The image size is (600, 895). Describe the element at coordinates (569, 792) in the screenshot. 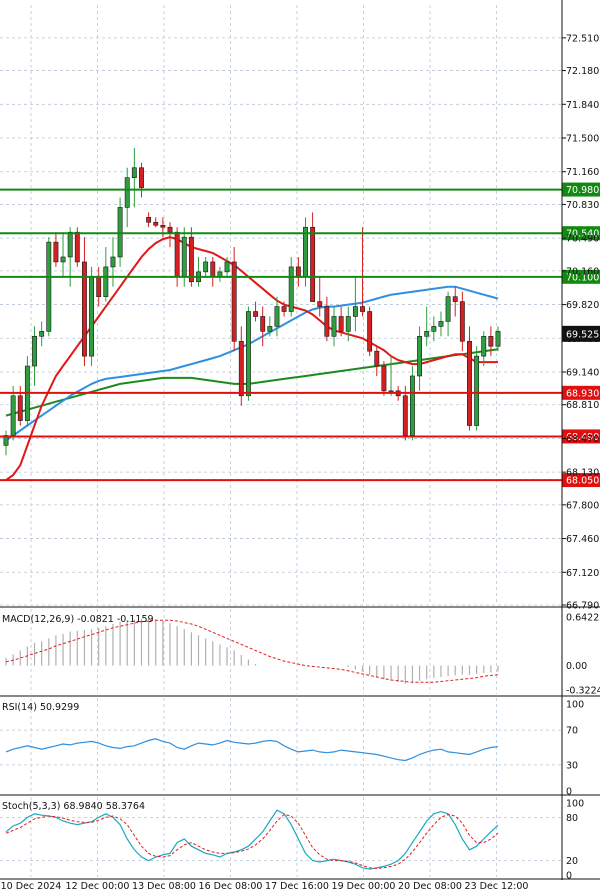

I see `rsi-tick-label: 0` at that location.